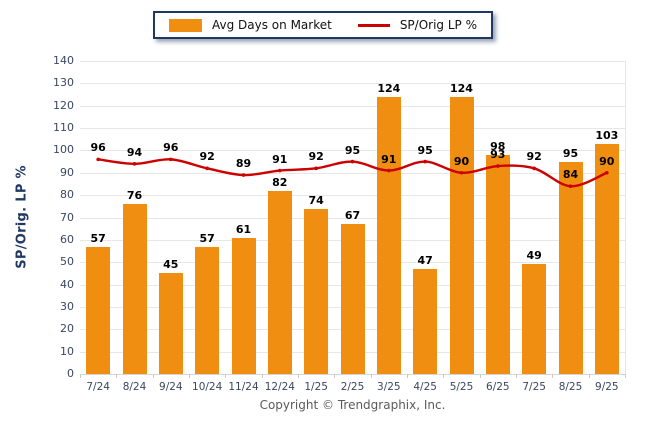  Describe the element at coordinates (352, 374) in the screenshot. I see `x-axis-line` at that location.